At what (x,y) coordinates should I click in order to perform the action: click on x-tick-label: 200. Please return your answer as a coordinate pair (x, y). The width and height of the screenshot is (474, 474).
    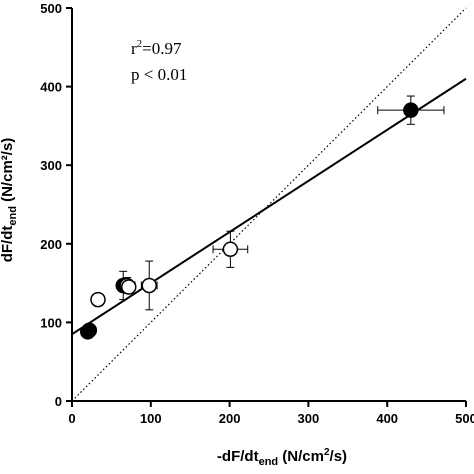
    Looking at the image, I should click on (230, 418).